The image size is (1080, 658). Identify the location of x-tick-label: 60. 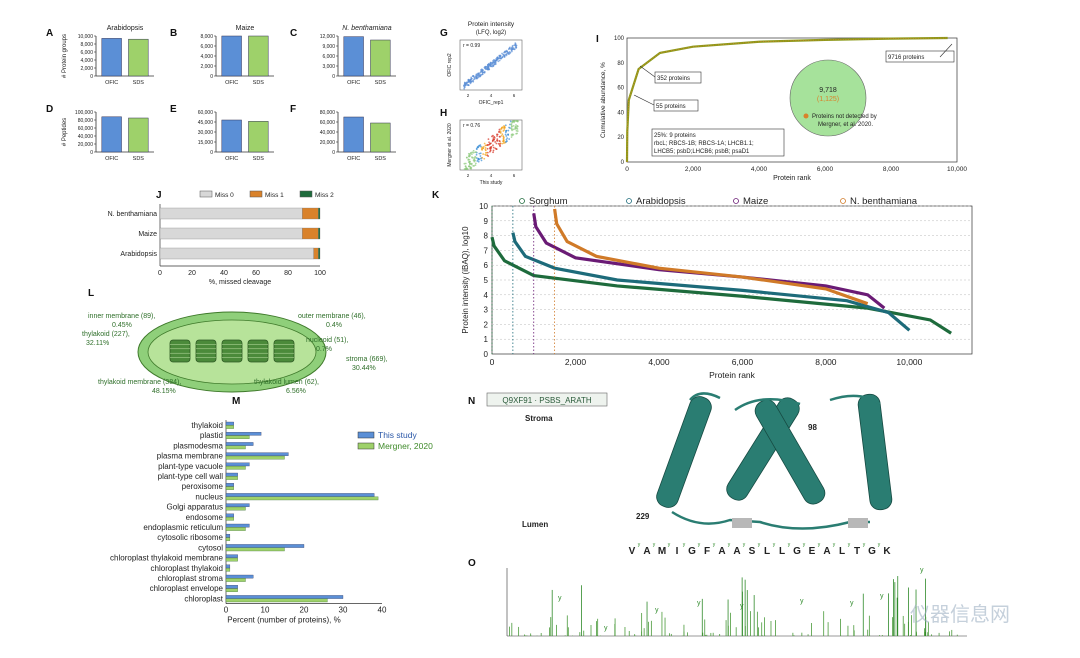
(256, 273).